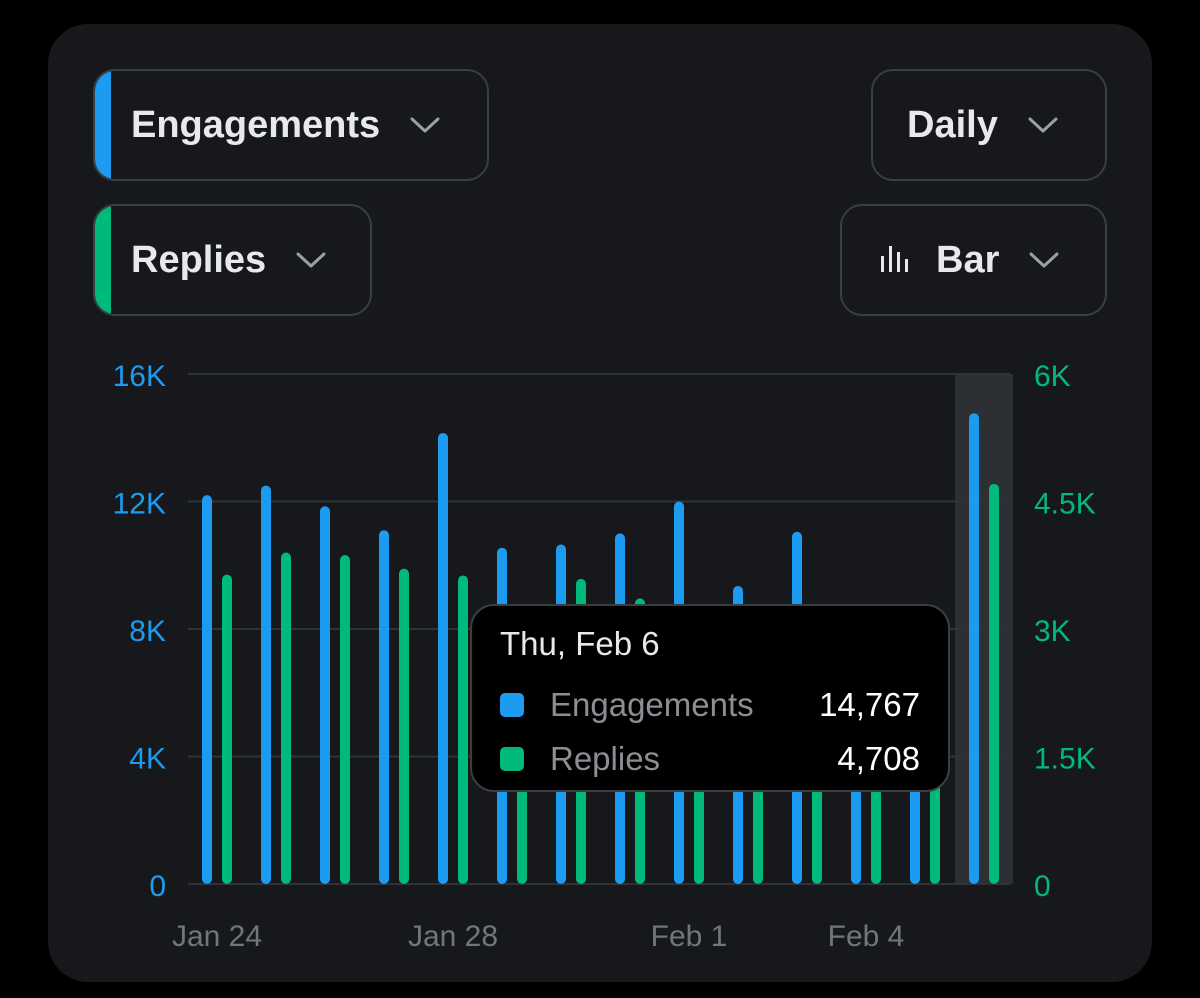 This screenshot has height=998, width=1200. What do you see at coordinates (869, 704) in the screenshot?
I see `tooltip-series-value: 14,767` at bounding box center [869, 704].